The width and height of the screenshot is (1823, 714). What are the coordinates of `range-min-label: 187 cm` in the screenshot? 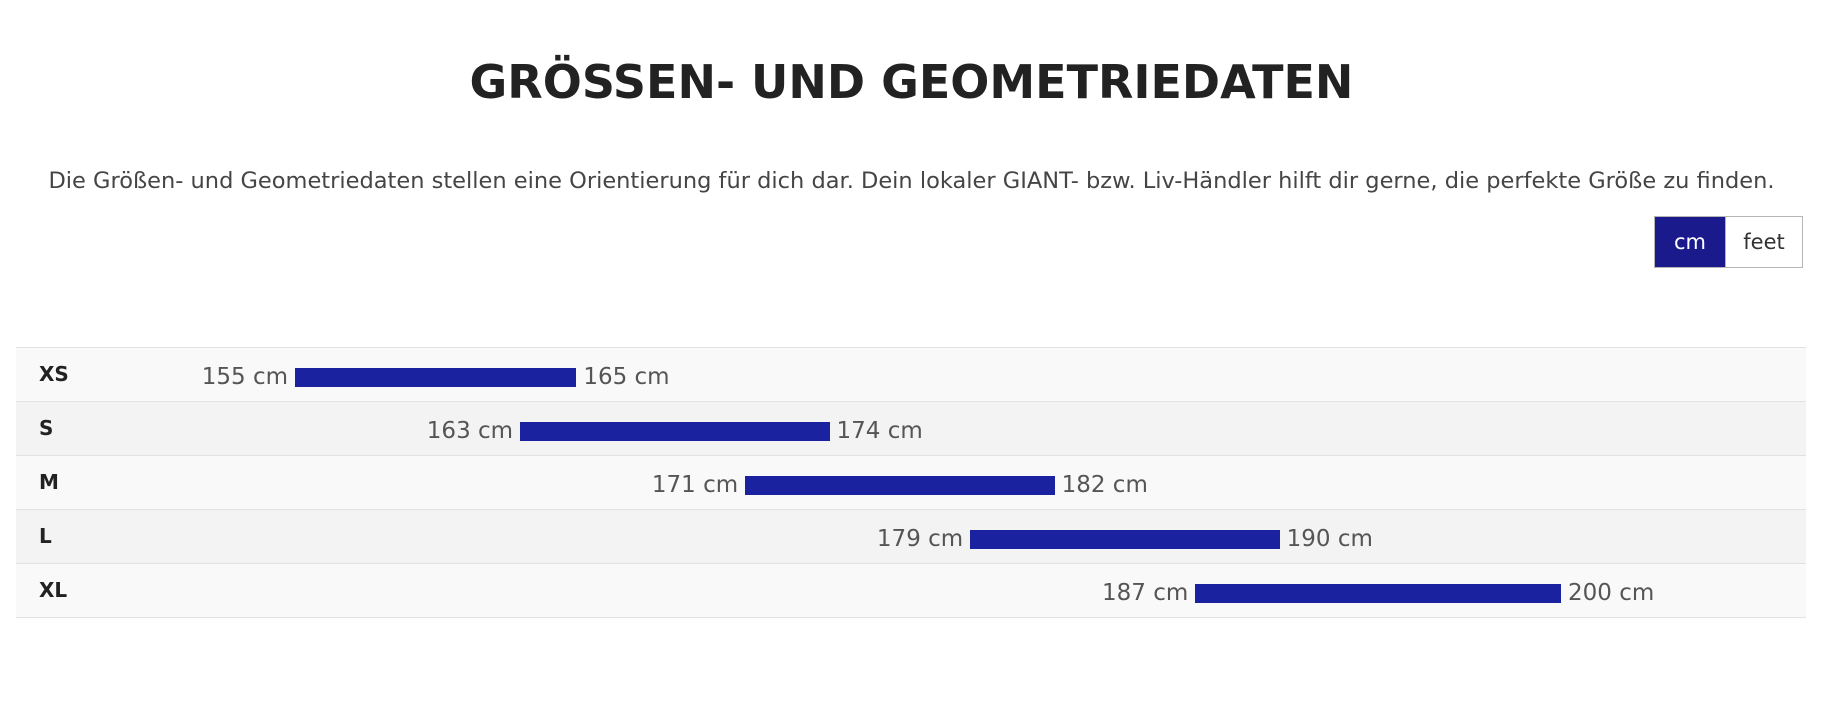 It's located at (1145, 593).